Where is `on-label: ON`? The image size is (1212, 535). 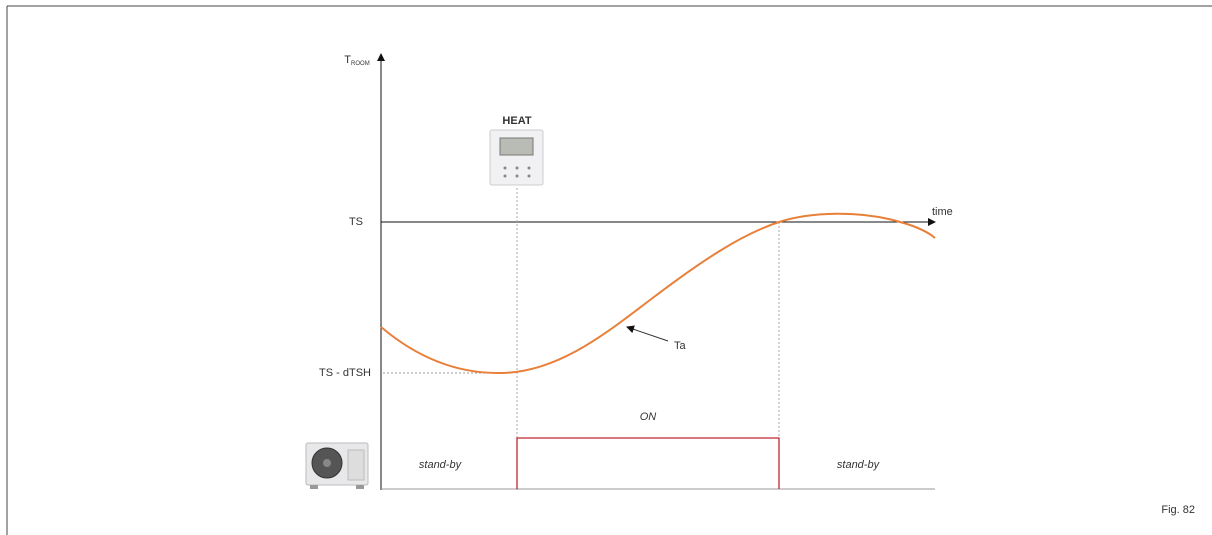 on-label: ON is located at coordinates (648, 417).